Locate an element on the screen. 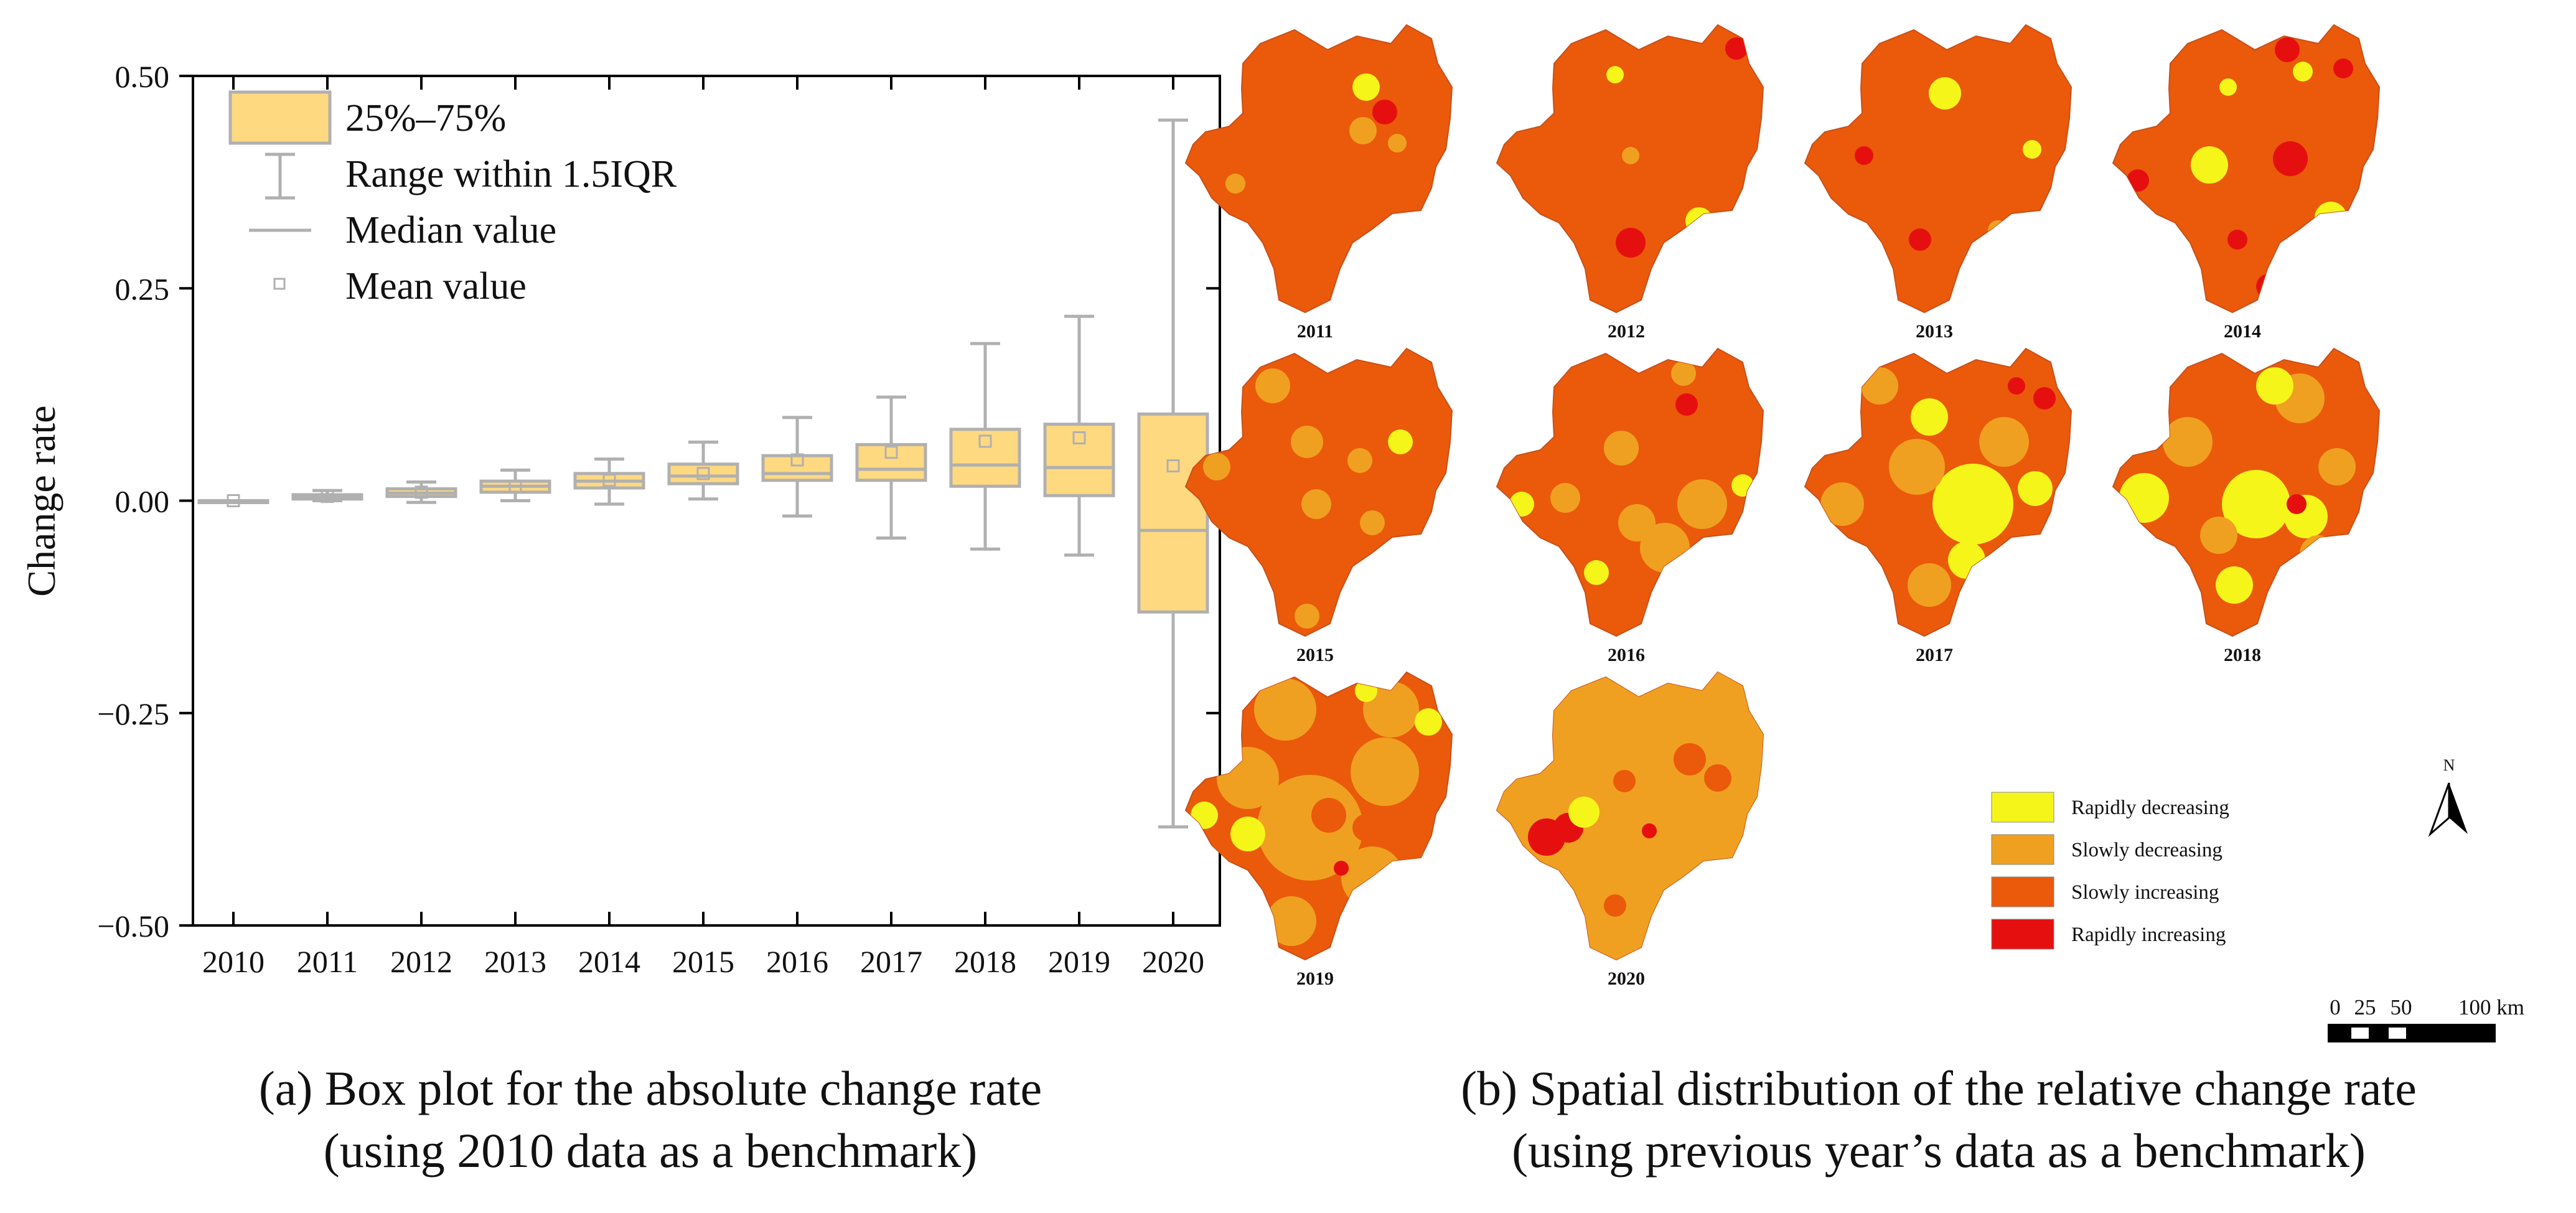 The width and height of the screenshot is (2576, 1213). legend-label-slow-decrease: Slowly decreasing is located at coordinates (2146, 850).